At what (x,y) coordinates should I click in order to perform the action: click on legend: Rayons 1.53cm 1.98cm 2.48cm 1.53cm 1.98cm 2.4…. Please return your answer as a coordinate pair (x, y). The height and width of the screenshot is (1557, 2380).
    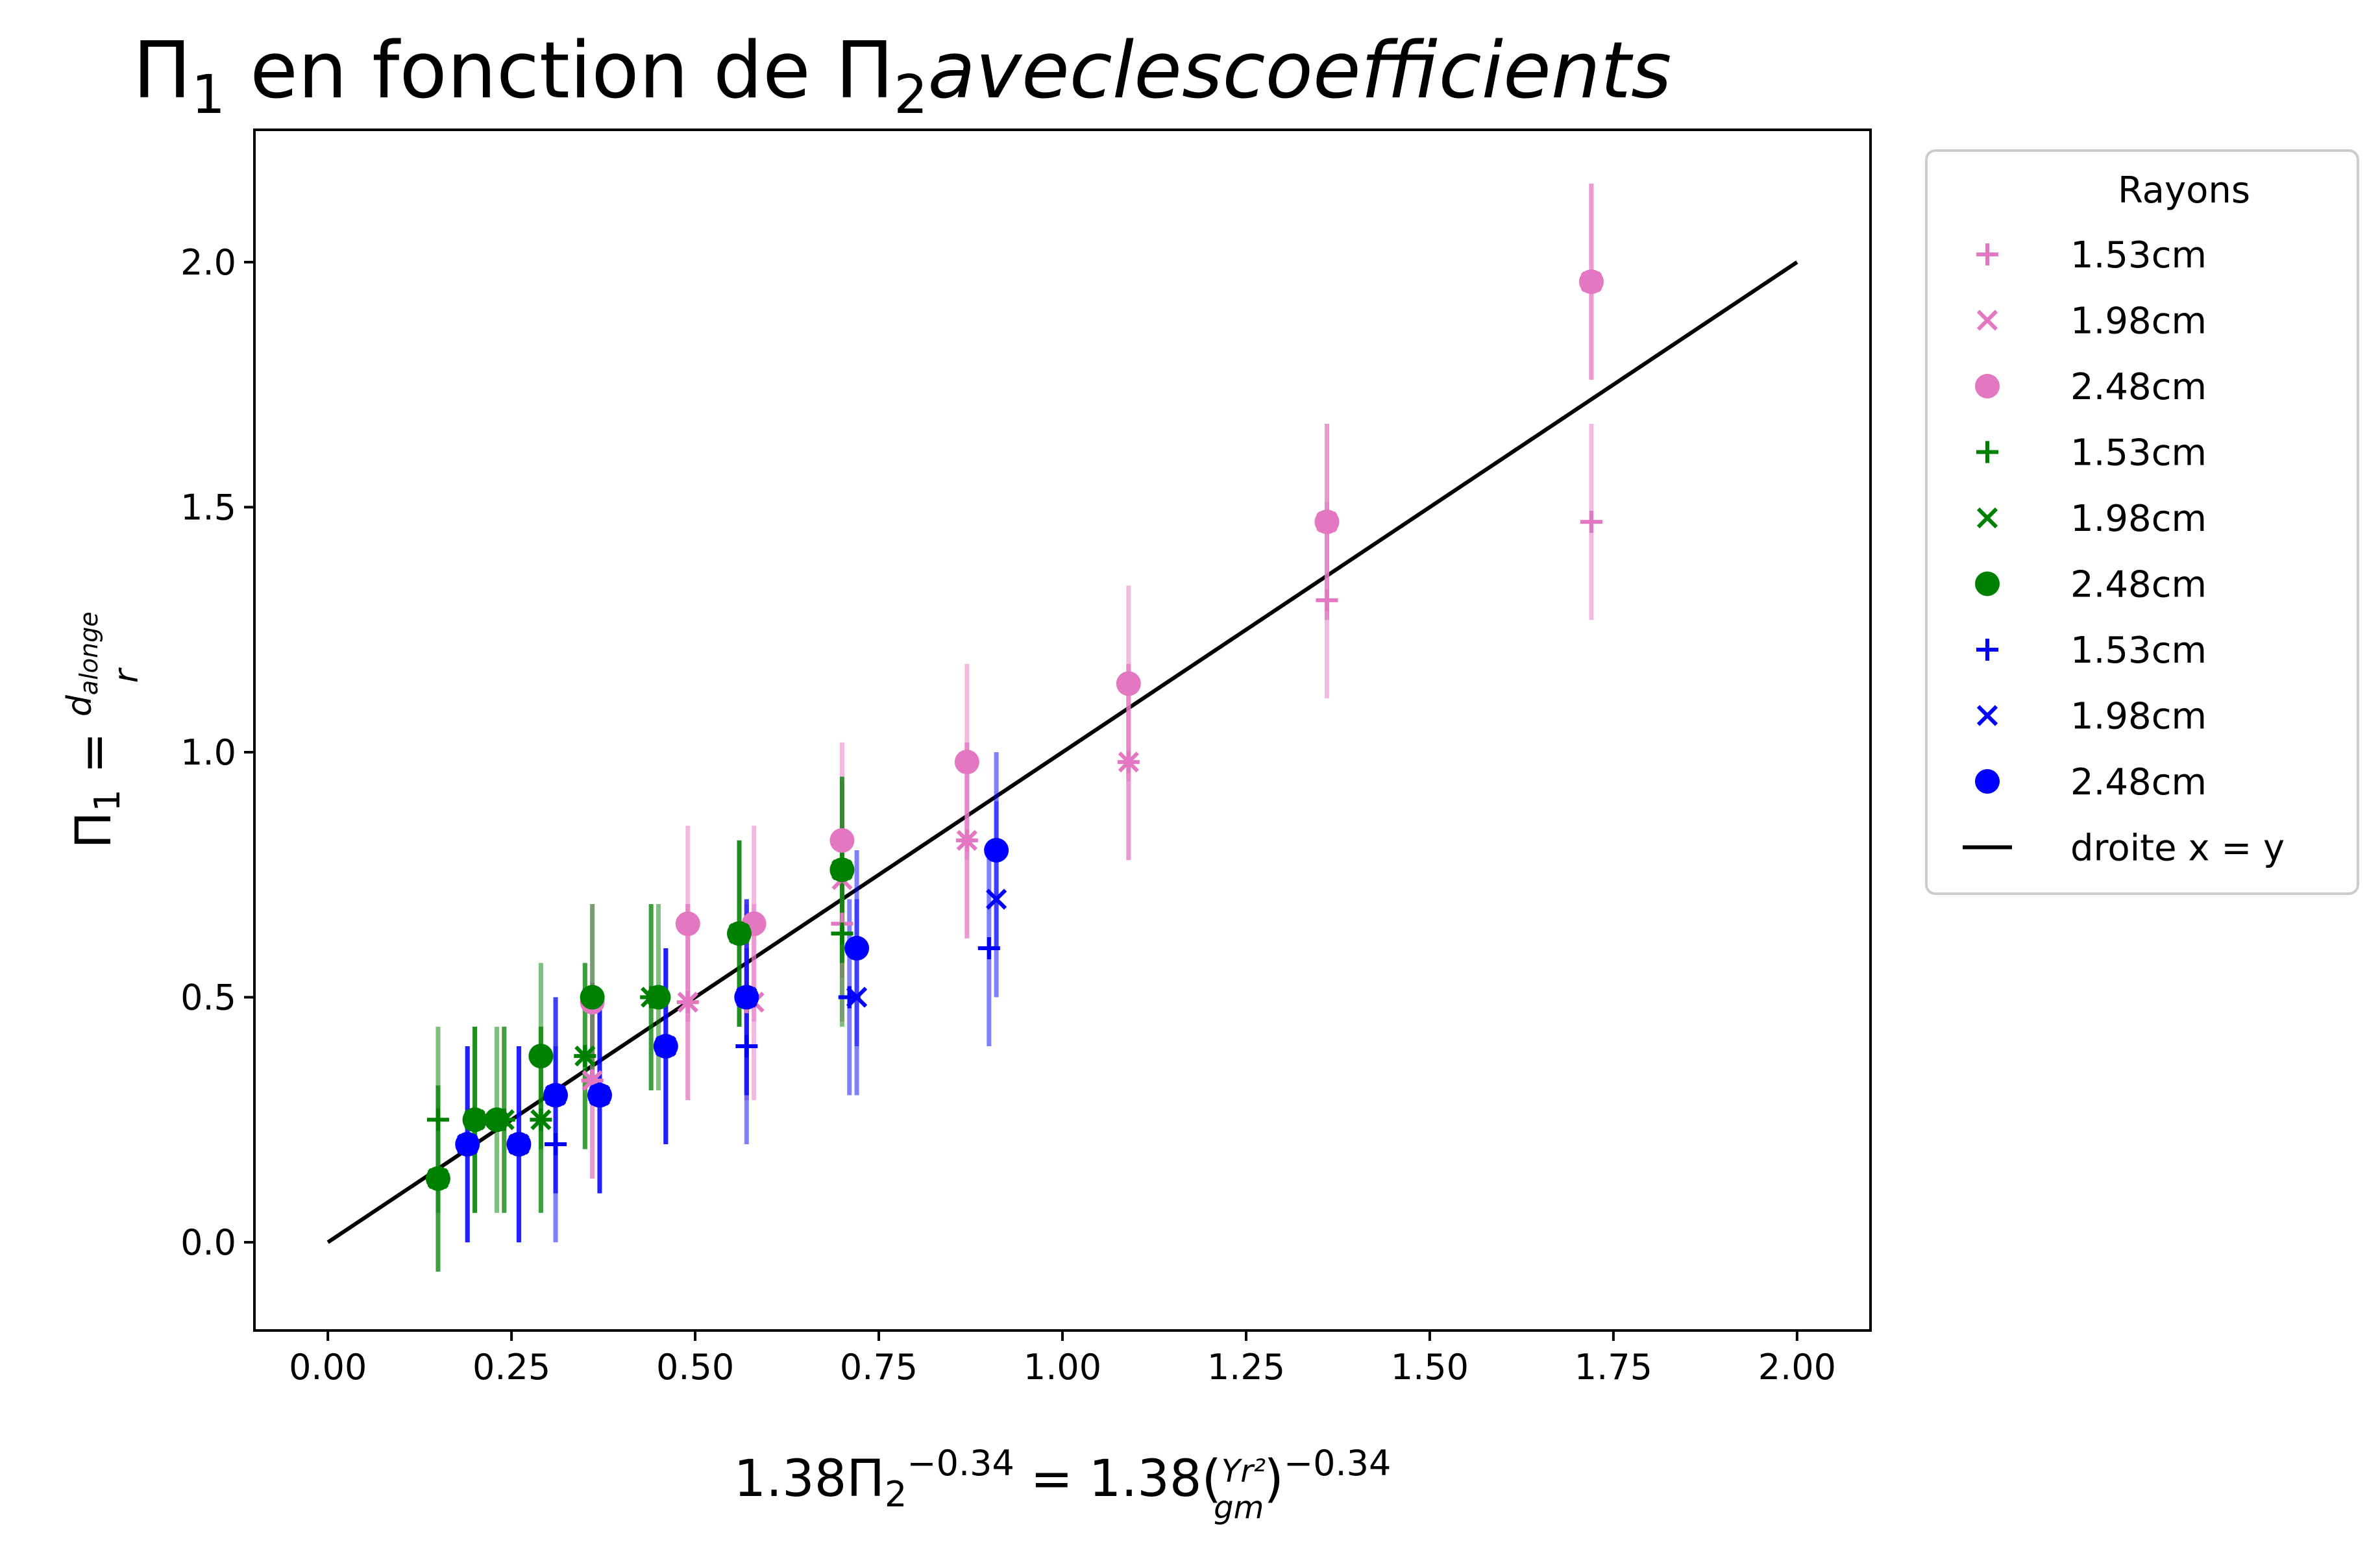
    Looking at the image, I should click on (2142, 522).